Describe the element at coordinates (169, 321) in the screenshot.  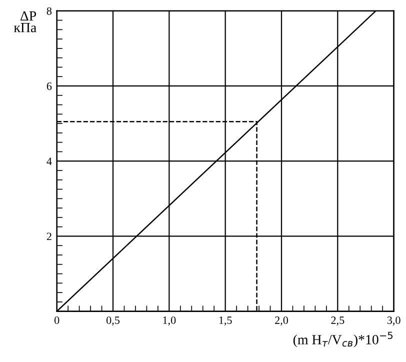
I see `x-tick-label: 1,0` at that location.